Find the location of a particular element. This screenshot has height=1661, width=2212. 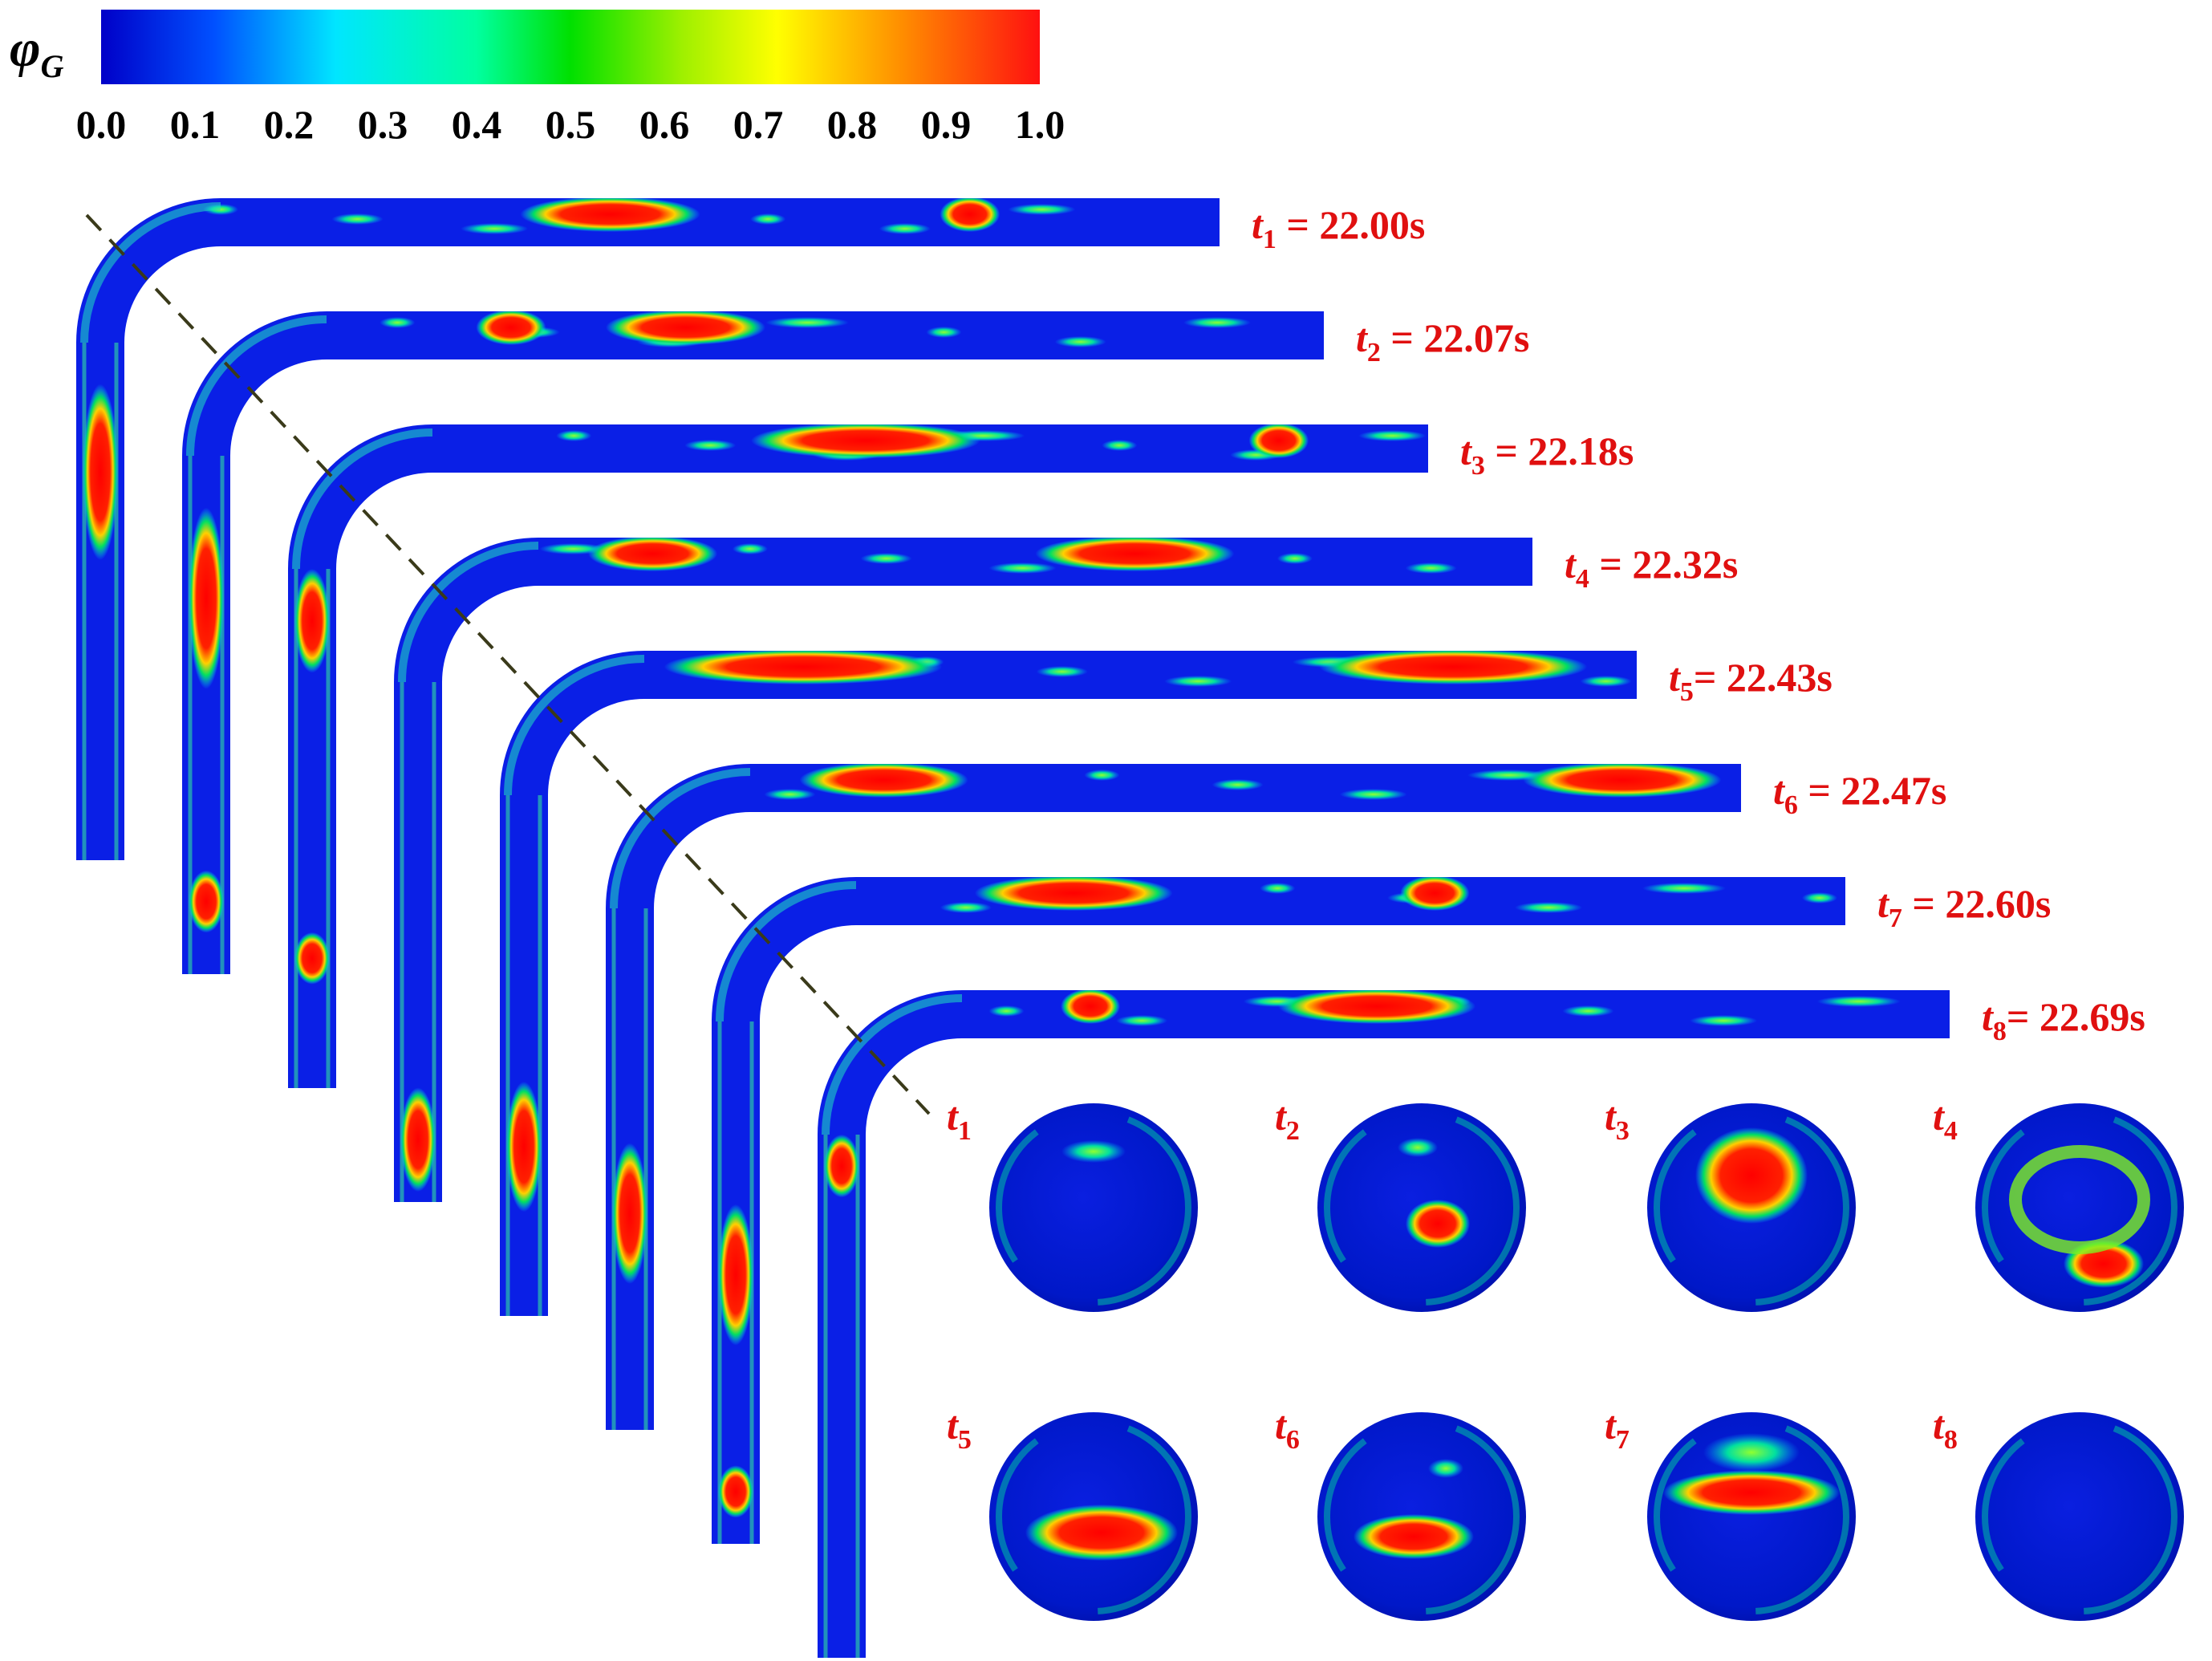

cross-section: t6 is located at coordinates (1400, 1512).